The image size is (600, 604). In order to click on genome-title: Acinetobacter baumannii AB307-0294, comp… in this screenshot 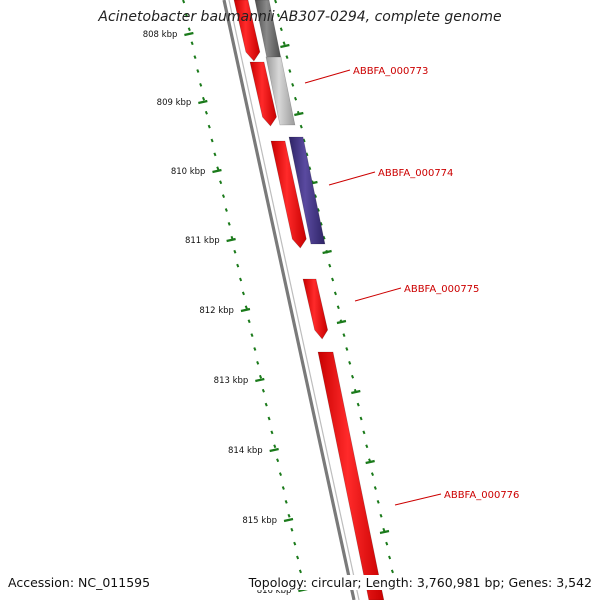, I will do `click(300, 17)`.